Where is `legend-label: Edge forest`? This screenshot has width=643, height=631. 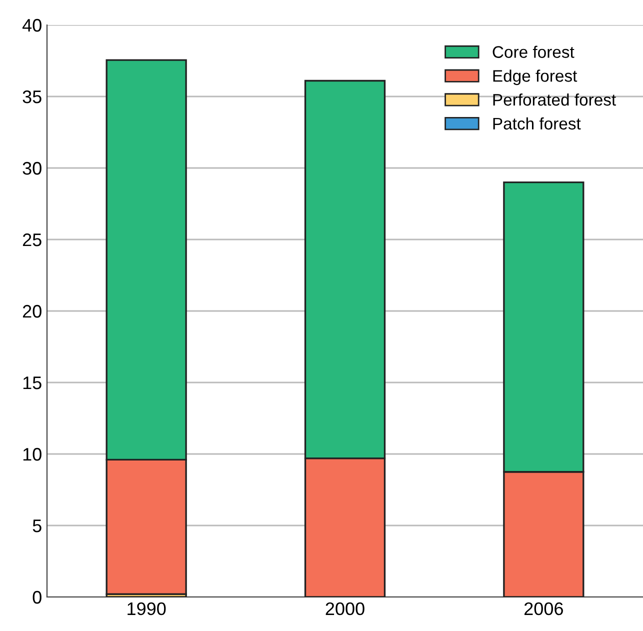
legend-label: Edge forest is located at coordinates (535, 78).